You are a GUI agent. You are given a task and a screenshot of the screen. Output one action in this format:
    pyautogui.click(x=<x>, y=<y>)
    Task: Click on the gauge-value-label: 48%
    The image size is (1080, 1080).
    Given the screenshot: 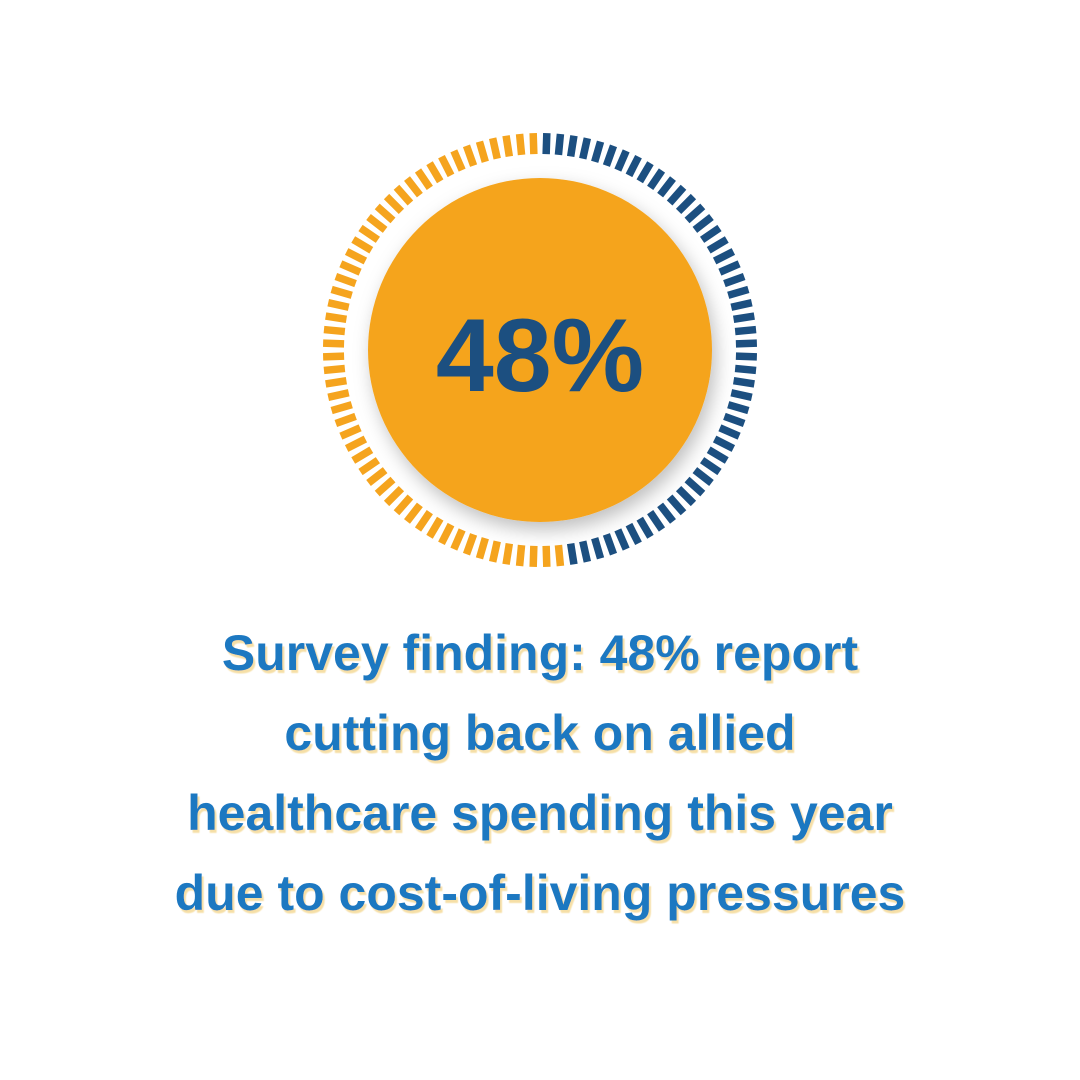 What is the action you would take?
    pyautogui.click(x=540, y=356)
    